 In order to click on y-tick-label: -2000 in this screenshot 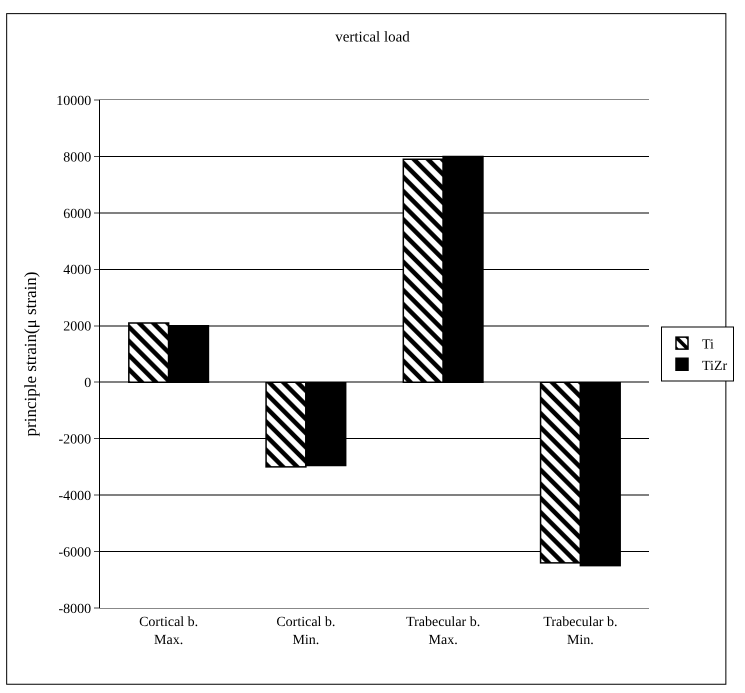, I will do `click(75, 440)`.